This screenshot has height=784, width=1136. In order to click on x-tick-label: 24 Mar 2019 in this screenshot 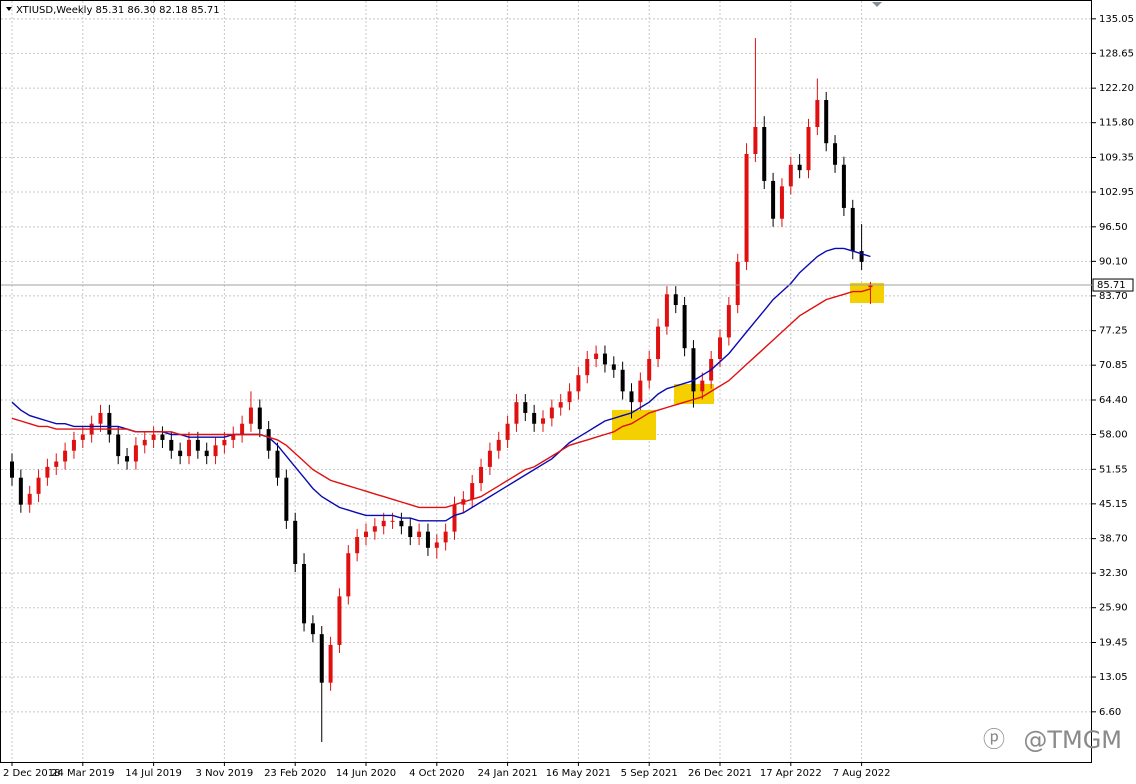, I will do `click(82, 773)`.